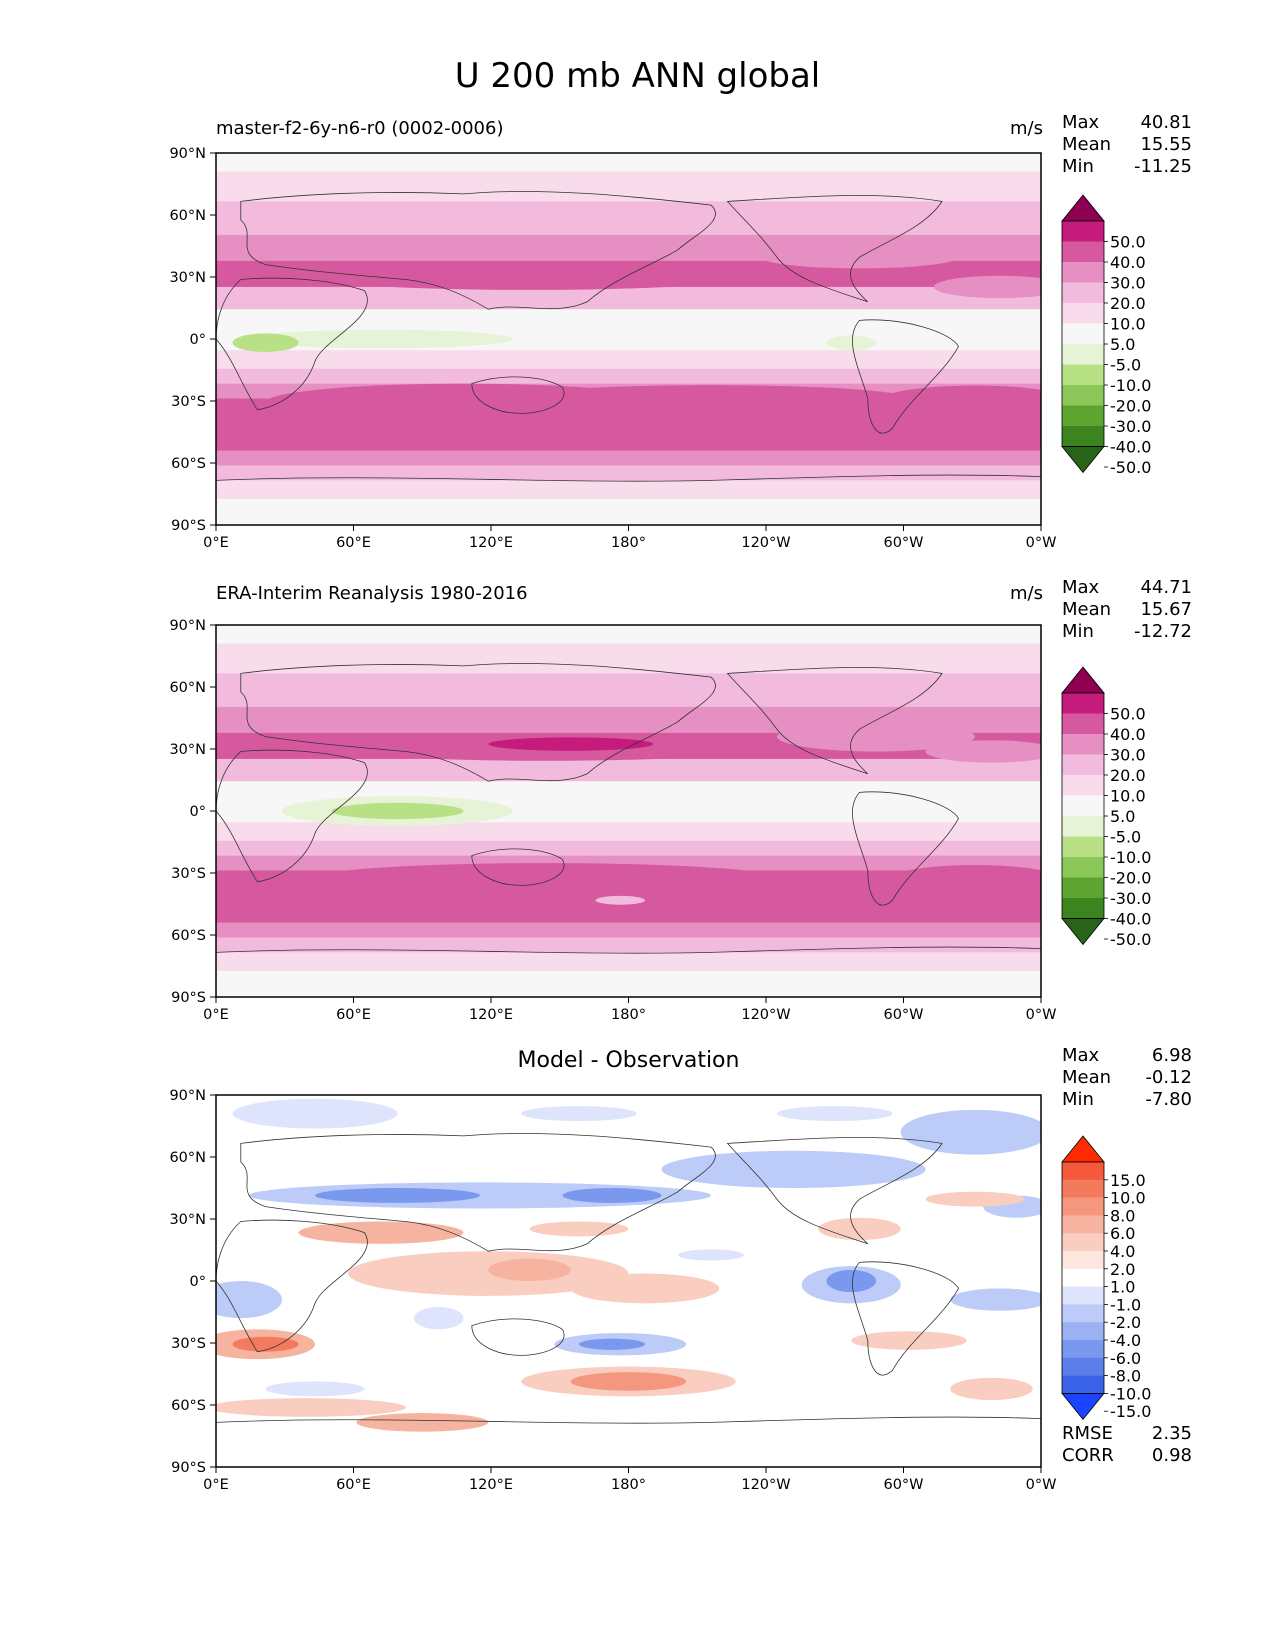 The image size is (1275, 1650). Describe the element at coordinates (1125, 837) in the screenshot. I see `colorbar-label: -5.0` at that location.